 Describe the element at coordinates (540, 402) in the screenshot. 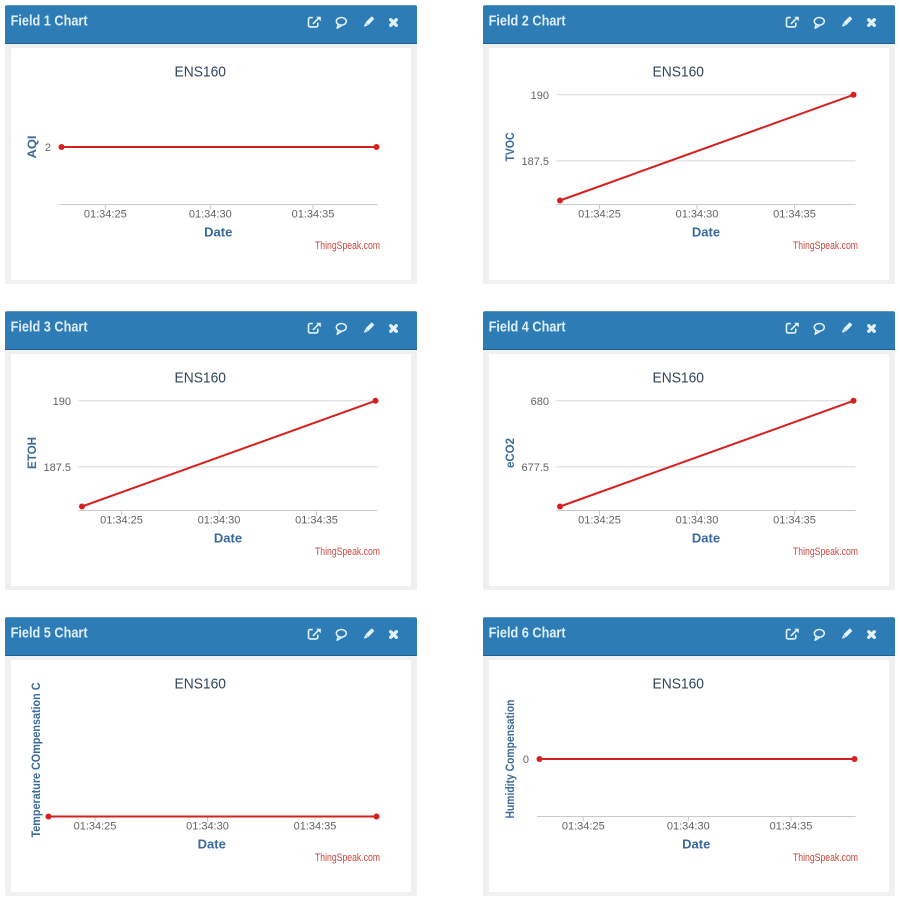

I see `svg-text: 680` at that location.